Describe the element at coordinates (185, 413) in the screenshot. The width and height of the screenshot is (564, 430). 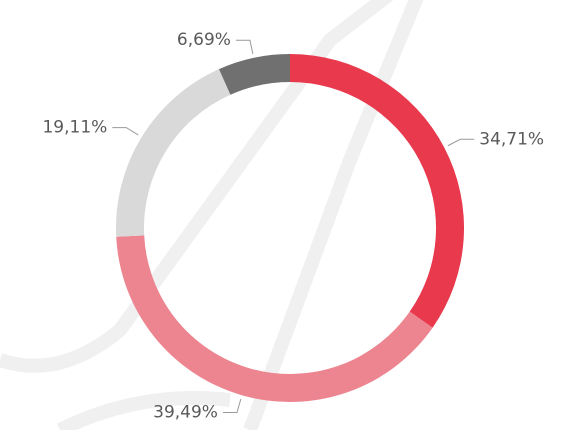
I see `data-label: 39,49%` at that location.